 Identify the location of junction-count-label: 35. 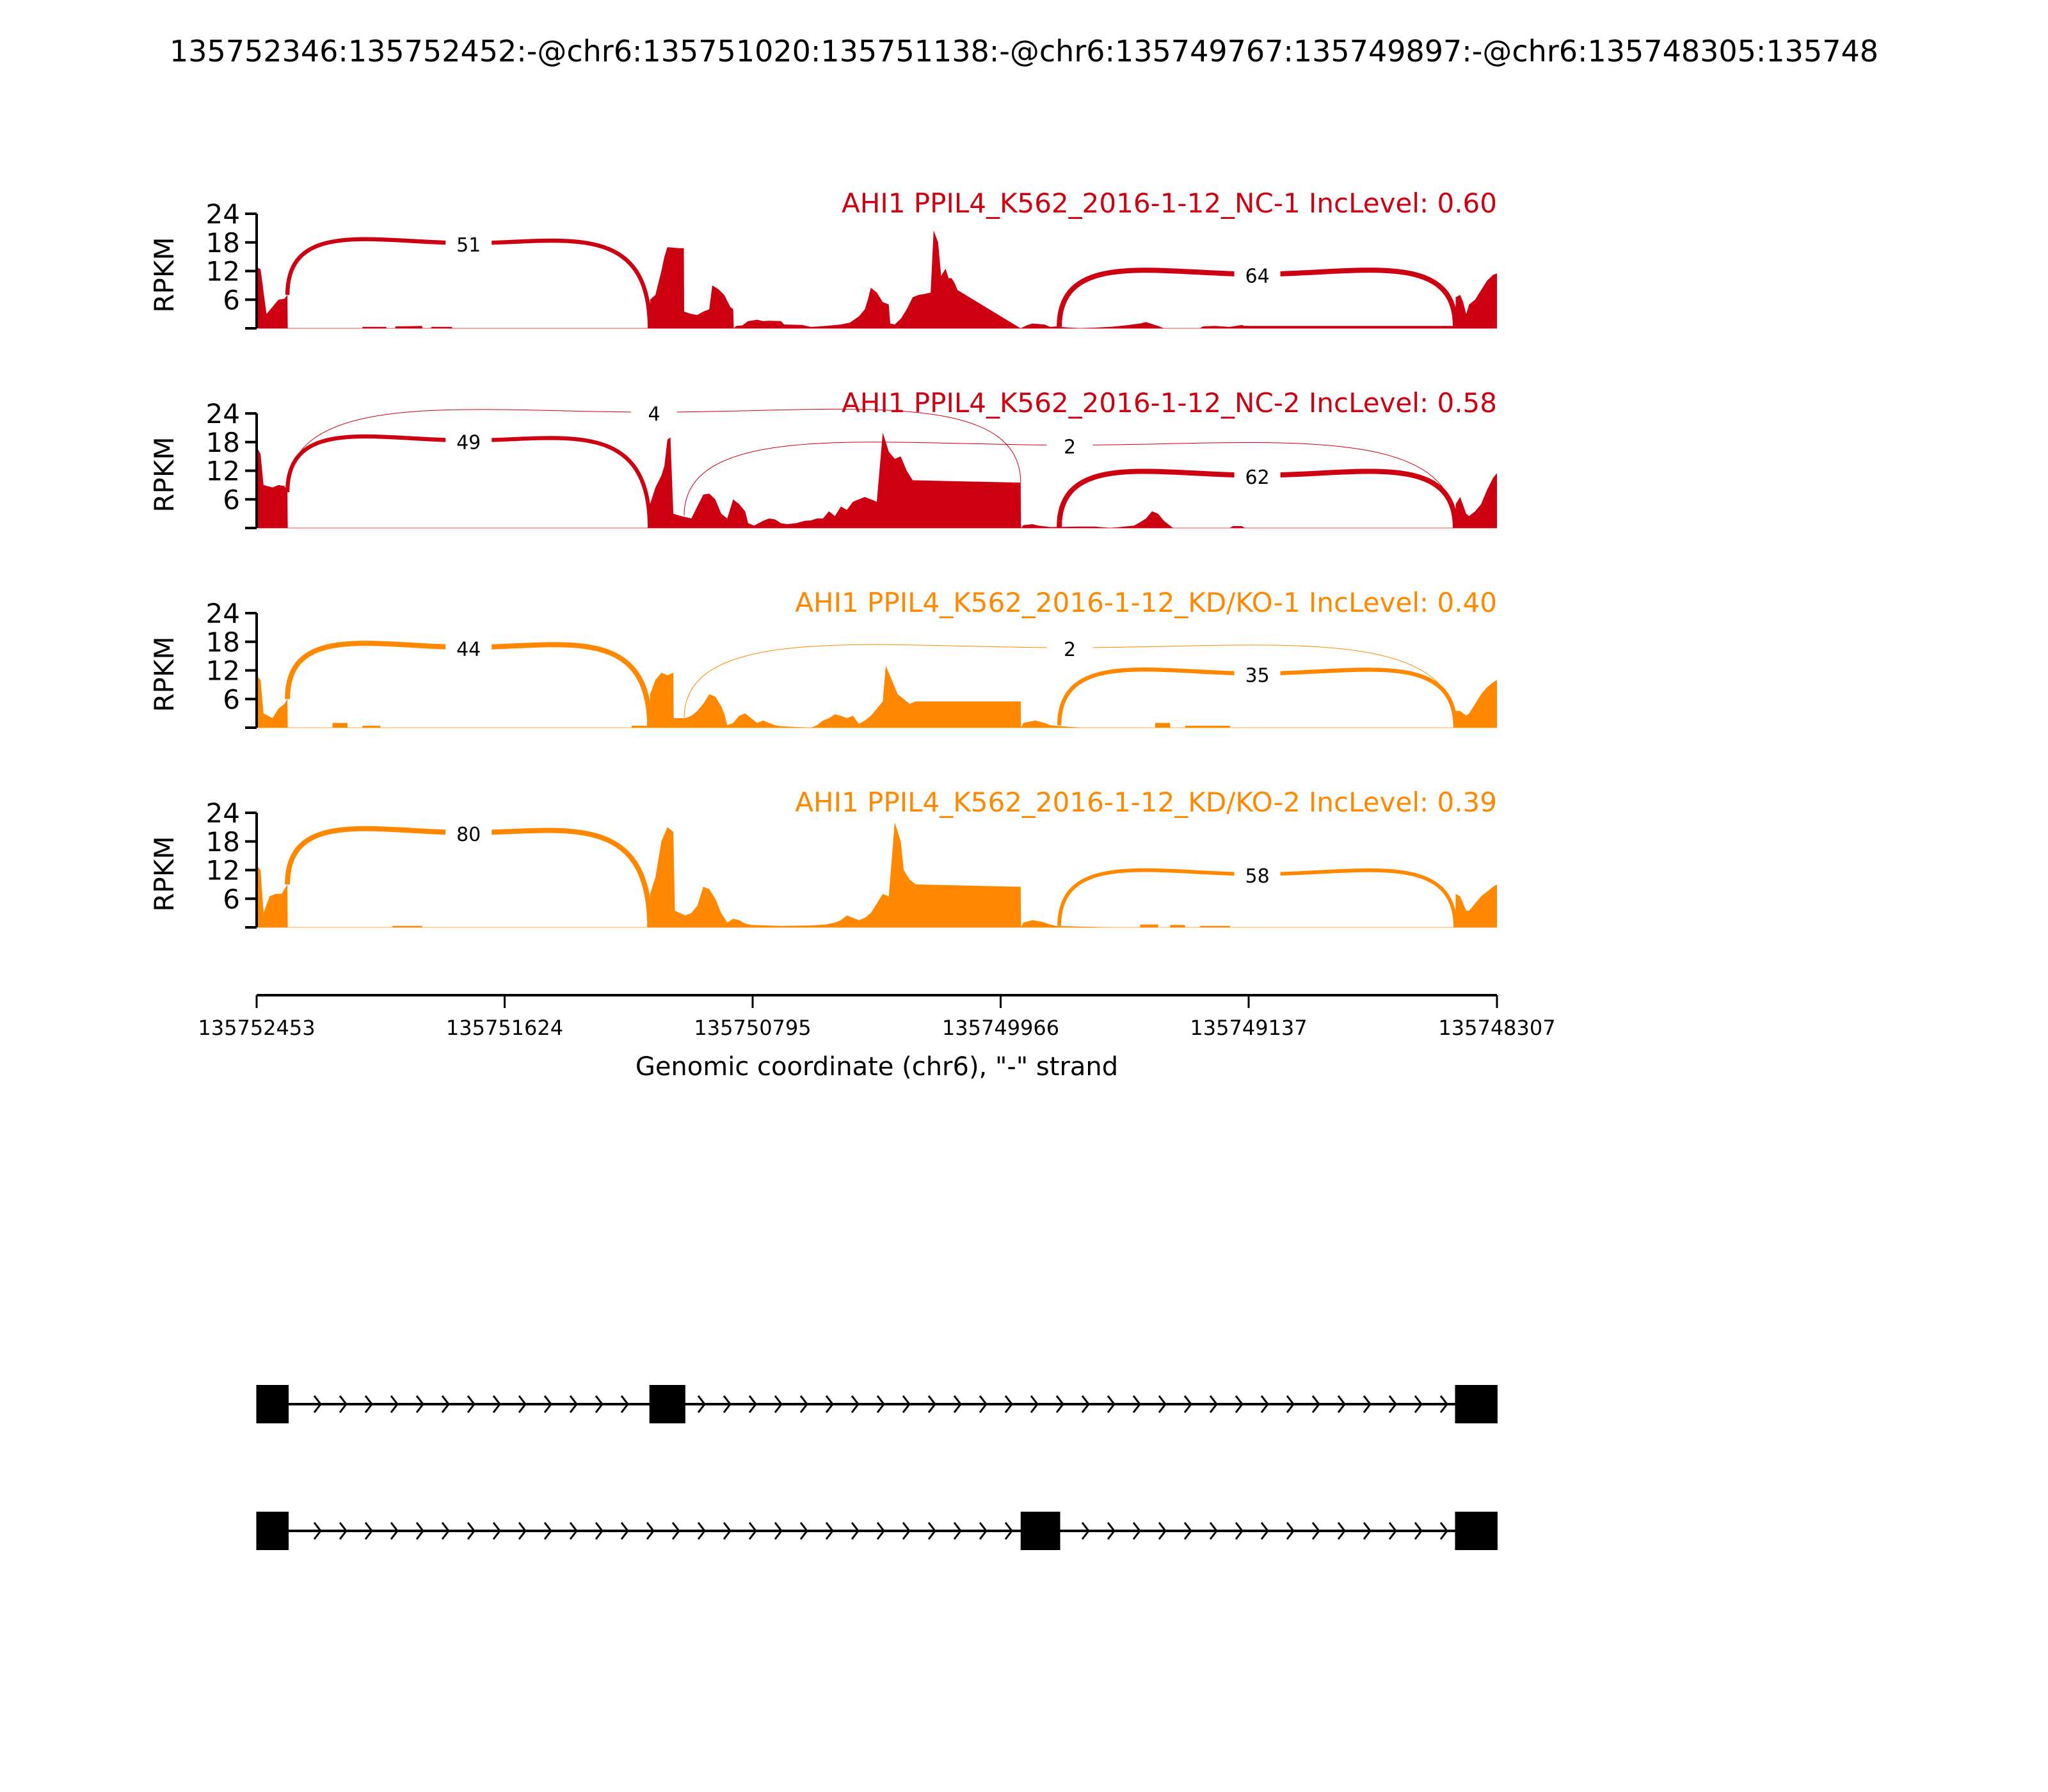
(1257, 676).